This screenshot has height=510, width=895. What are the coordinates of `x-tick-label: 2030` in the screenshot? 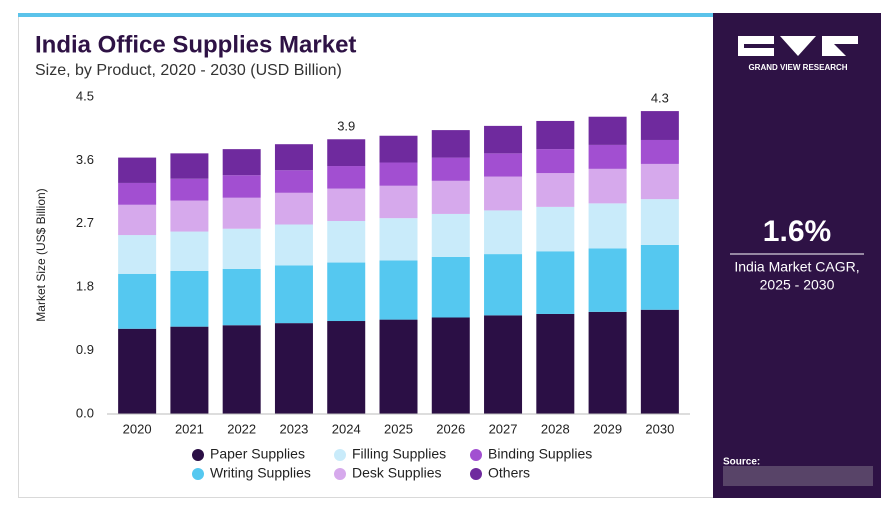 It's located at (659, 428).